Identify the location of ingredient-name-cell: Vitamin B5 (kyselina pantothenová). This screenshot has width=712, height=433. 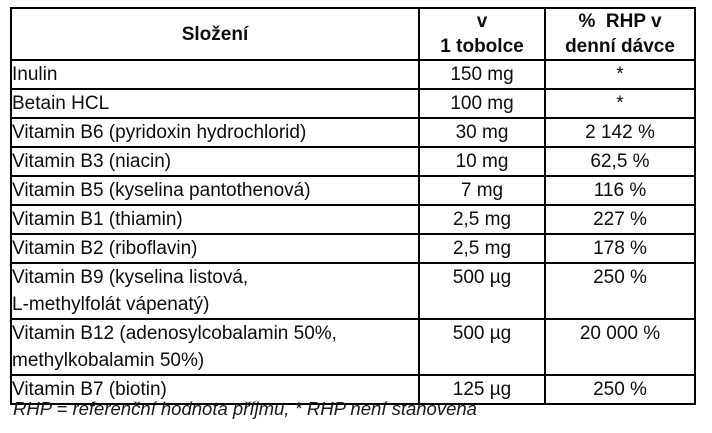
(215, 190).